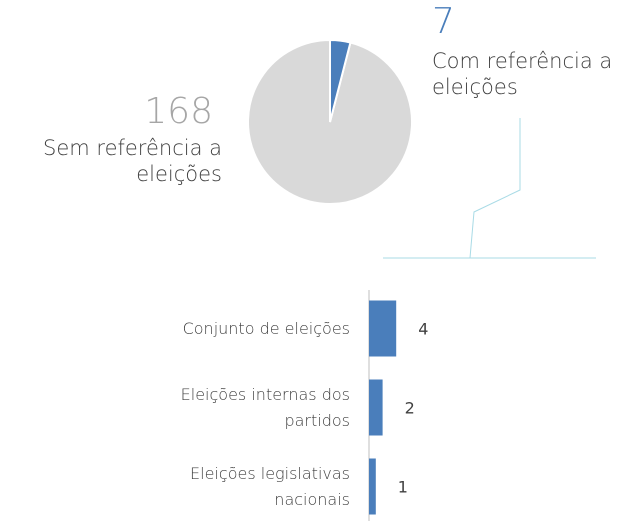 The width and height of the screenshot is (636, 523). Describe the element at coordinates (266, 328) in the screenshot. I see `category-text: Conjunto de eleições` at that location.